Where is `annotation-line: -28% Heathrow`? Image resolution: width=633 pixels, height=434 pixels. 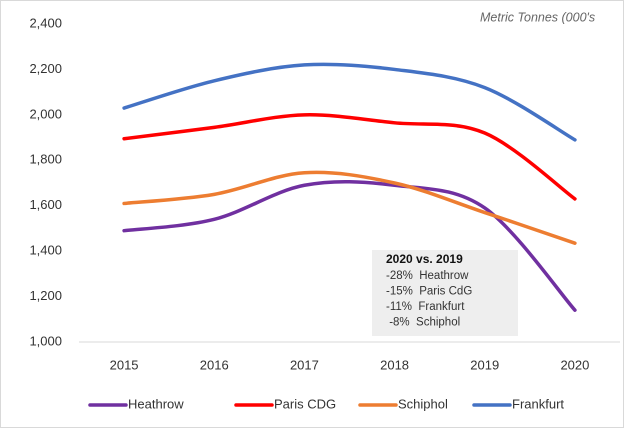 annotation-line: -28% Heathrow is located at coordinates (427, 276).